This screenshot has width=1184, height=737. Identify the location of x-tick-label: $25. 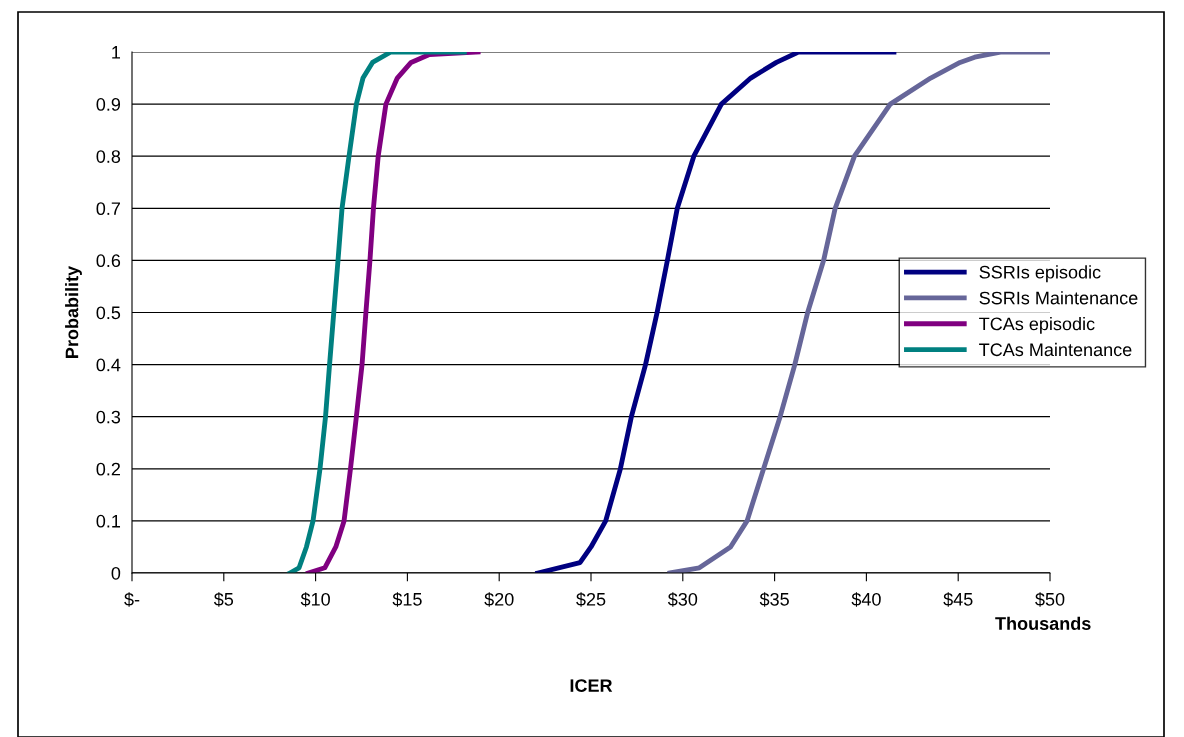
(591, 599).